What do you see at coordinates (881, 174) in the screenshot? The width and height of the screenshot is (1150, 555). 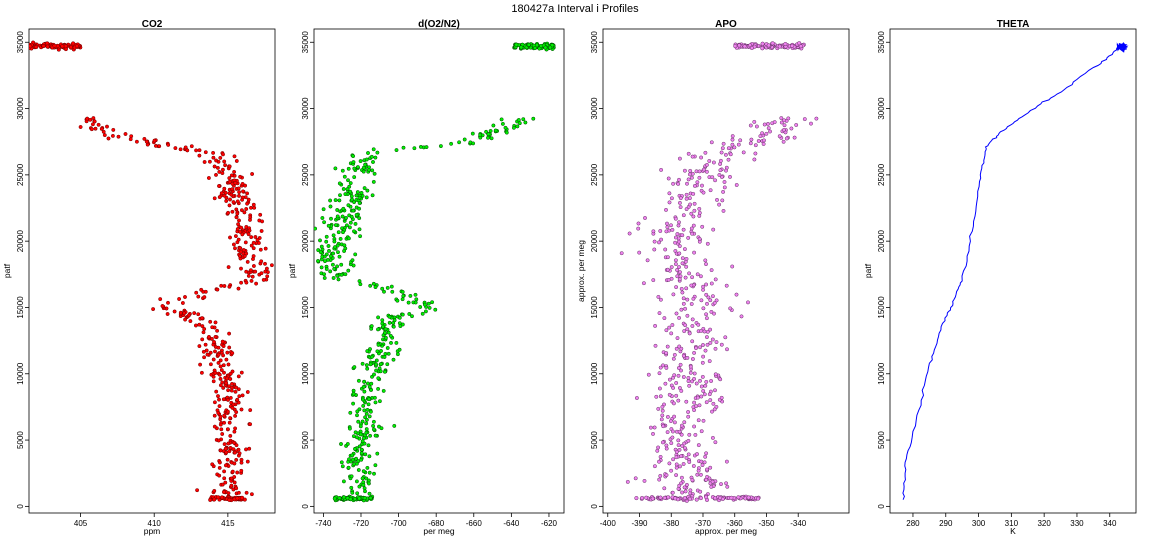 I see `y-tick-label: 25000` at bounding box center [881, 174].